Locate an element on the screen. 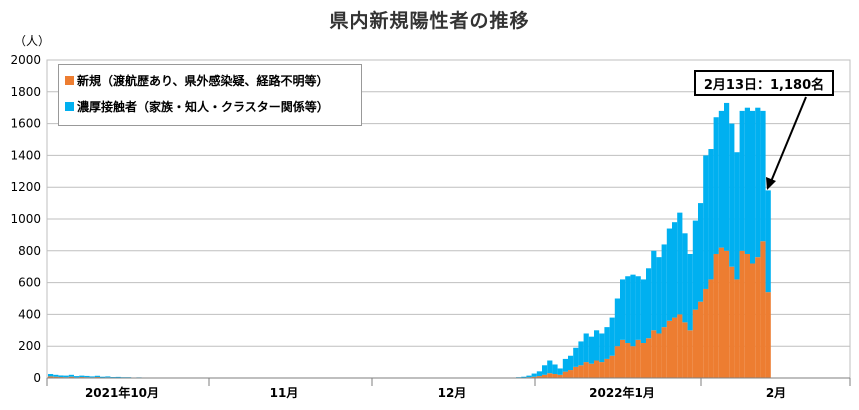  legend-item-new: 新規（渡航歴あり、県外感染疑、経路不明等） is located at coordinates (213, 80).